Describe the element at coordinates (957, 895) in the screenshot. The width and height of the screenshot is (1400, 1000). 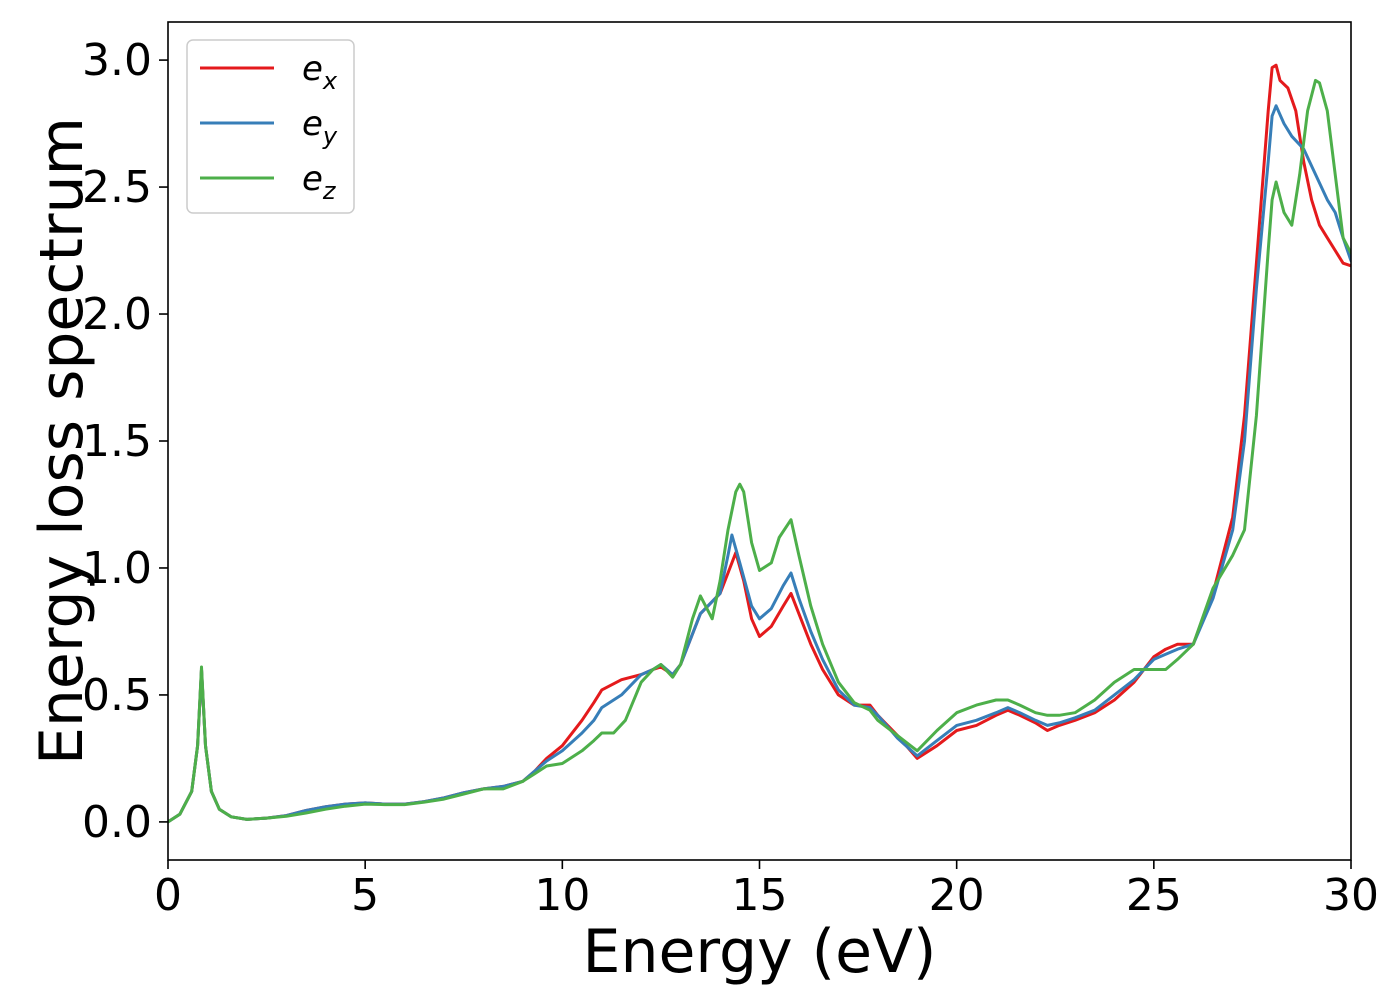
I see `x-tick-label: 20` at that location.